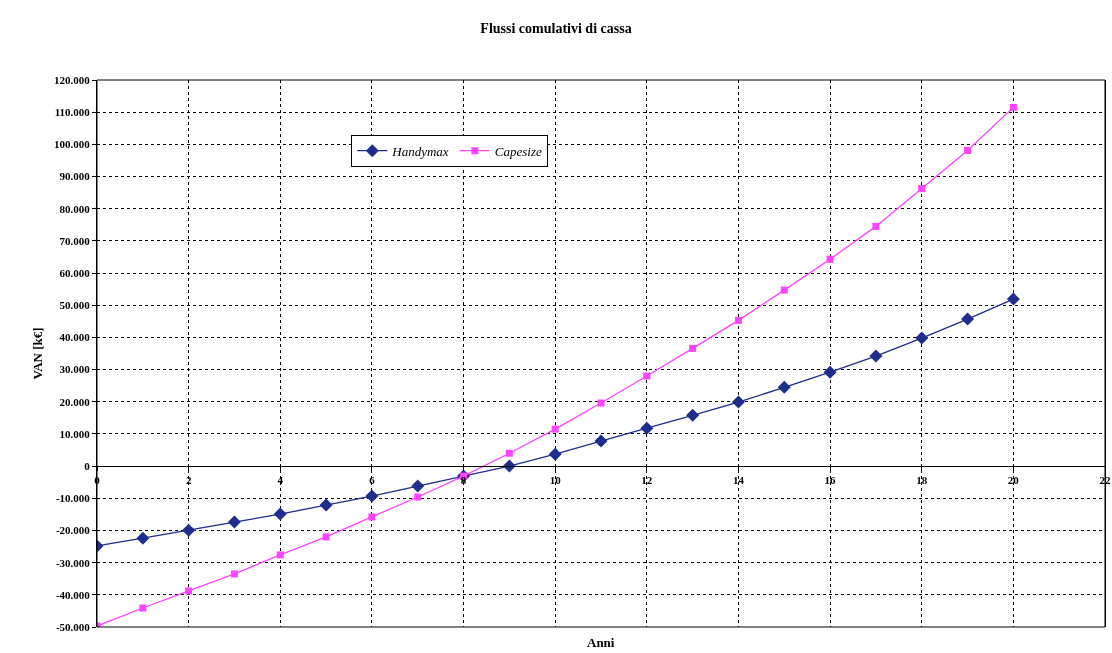 Image resolution: width=1112 pixels, height=653 pixels. What do you see at coordinates (601, 642) in the screenshot?
I see `x-axis-title: Anni` at bounding box center [601, 642].